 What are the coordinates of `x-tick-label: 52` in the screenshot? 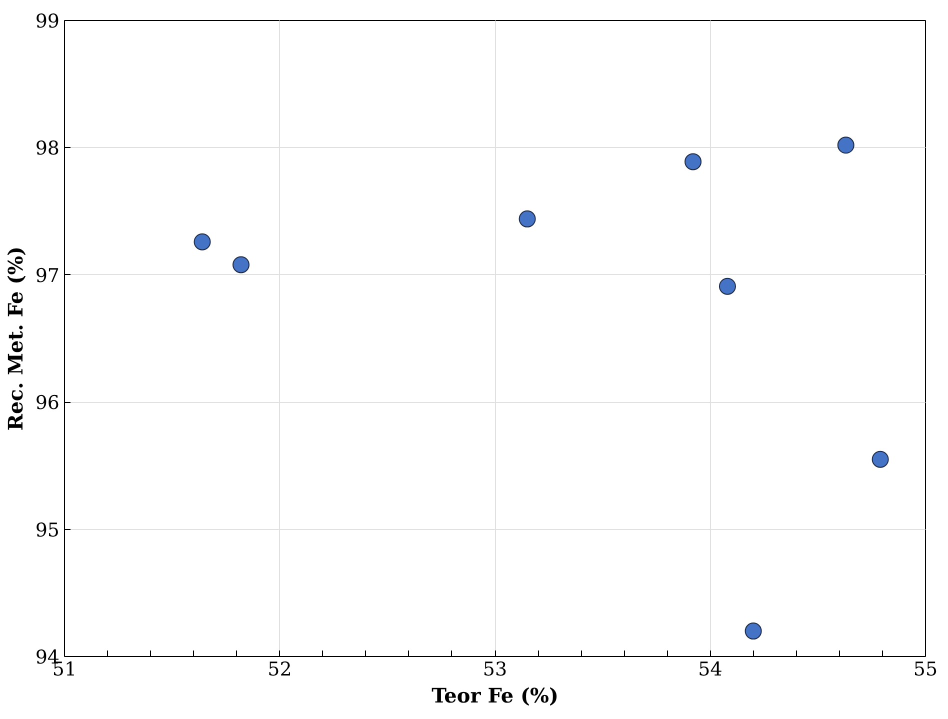 It's located at (280, 669).